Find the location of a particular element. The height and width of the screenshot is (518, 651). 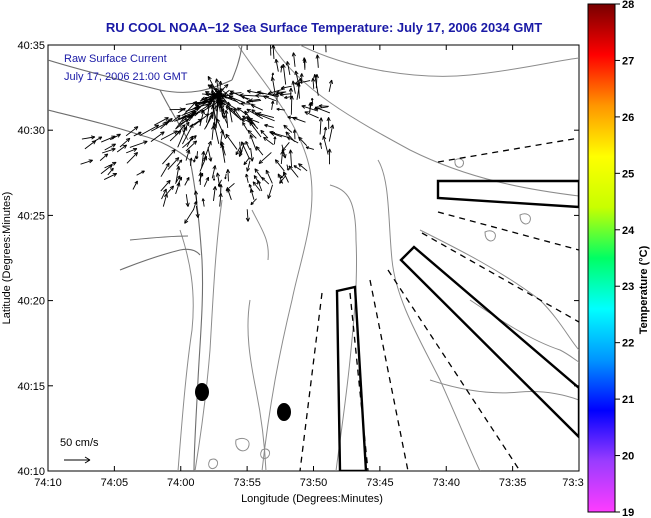

colorbar-tick-label: 25 is located at coordinates (628, 174).